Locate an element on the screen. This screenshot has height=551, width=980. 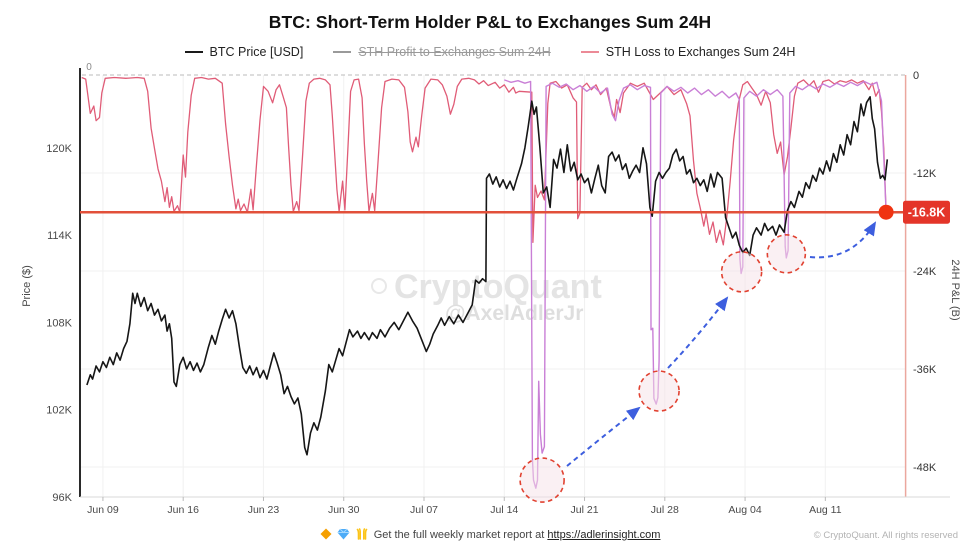
svg-text: Aug 11 is located at coordinates (825, 510).